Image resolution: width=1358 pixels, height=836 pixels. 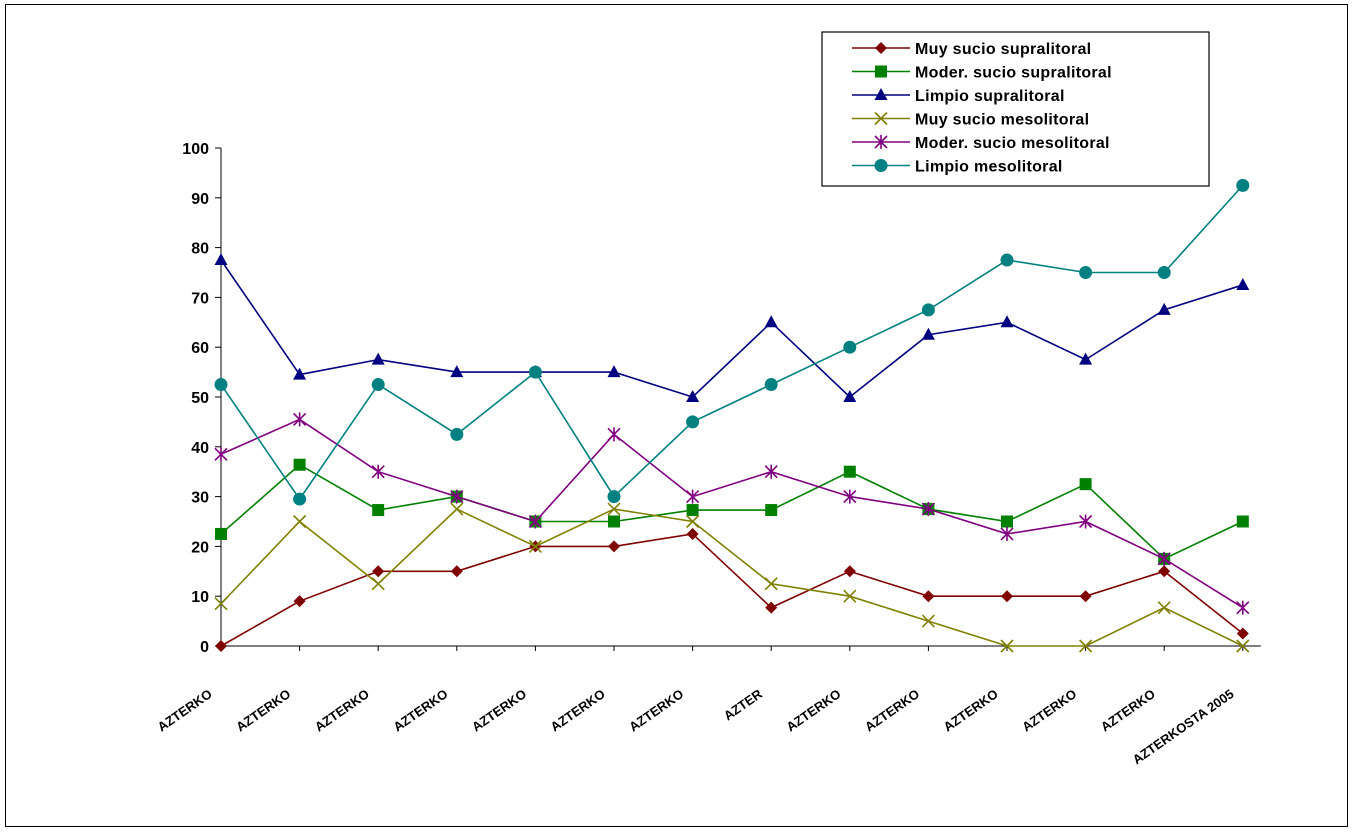 I want to click on legend-entry: Muy sucio supralitoral, so click(x=971, y=49).